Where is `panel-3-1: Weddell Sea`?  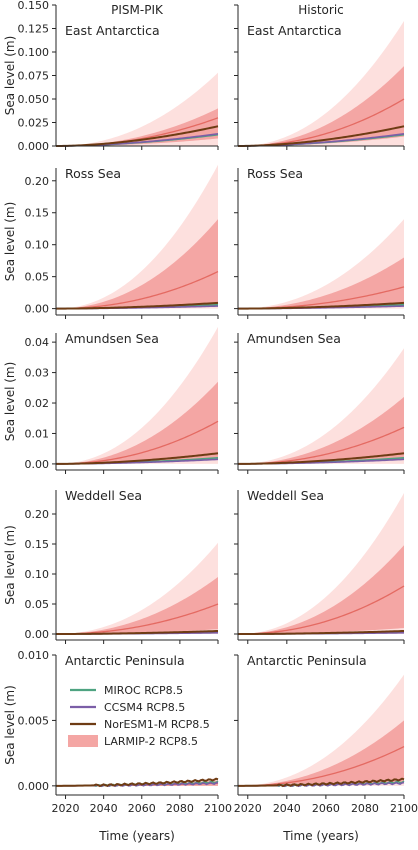 panel-3-1: Weddell Sea is located at coordinates (319, 566).